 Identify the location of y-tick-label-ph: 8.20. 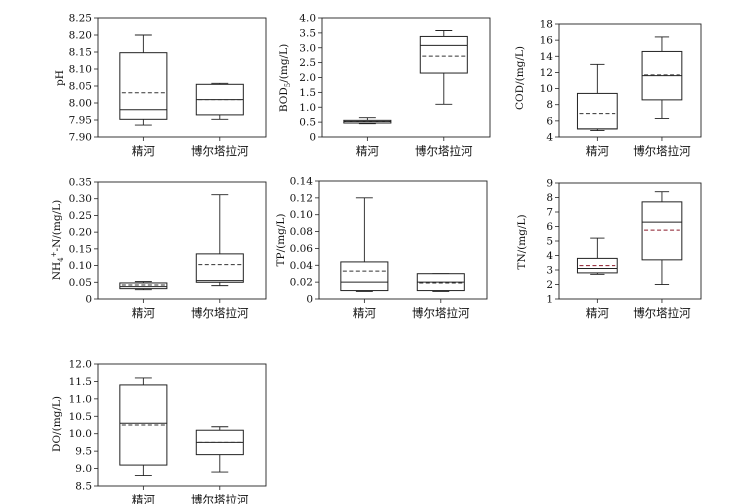
(80, 36).